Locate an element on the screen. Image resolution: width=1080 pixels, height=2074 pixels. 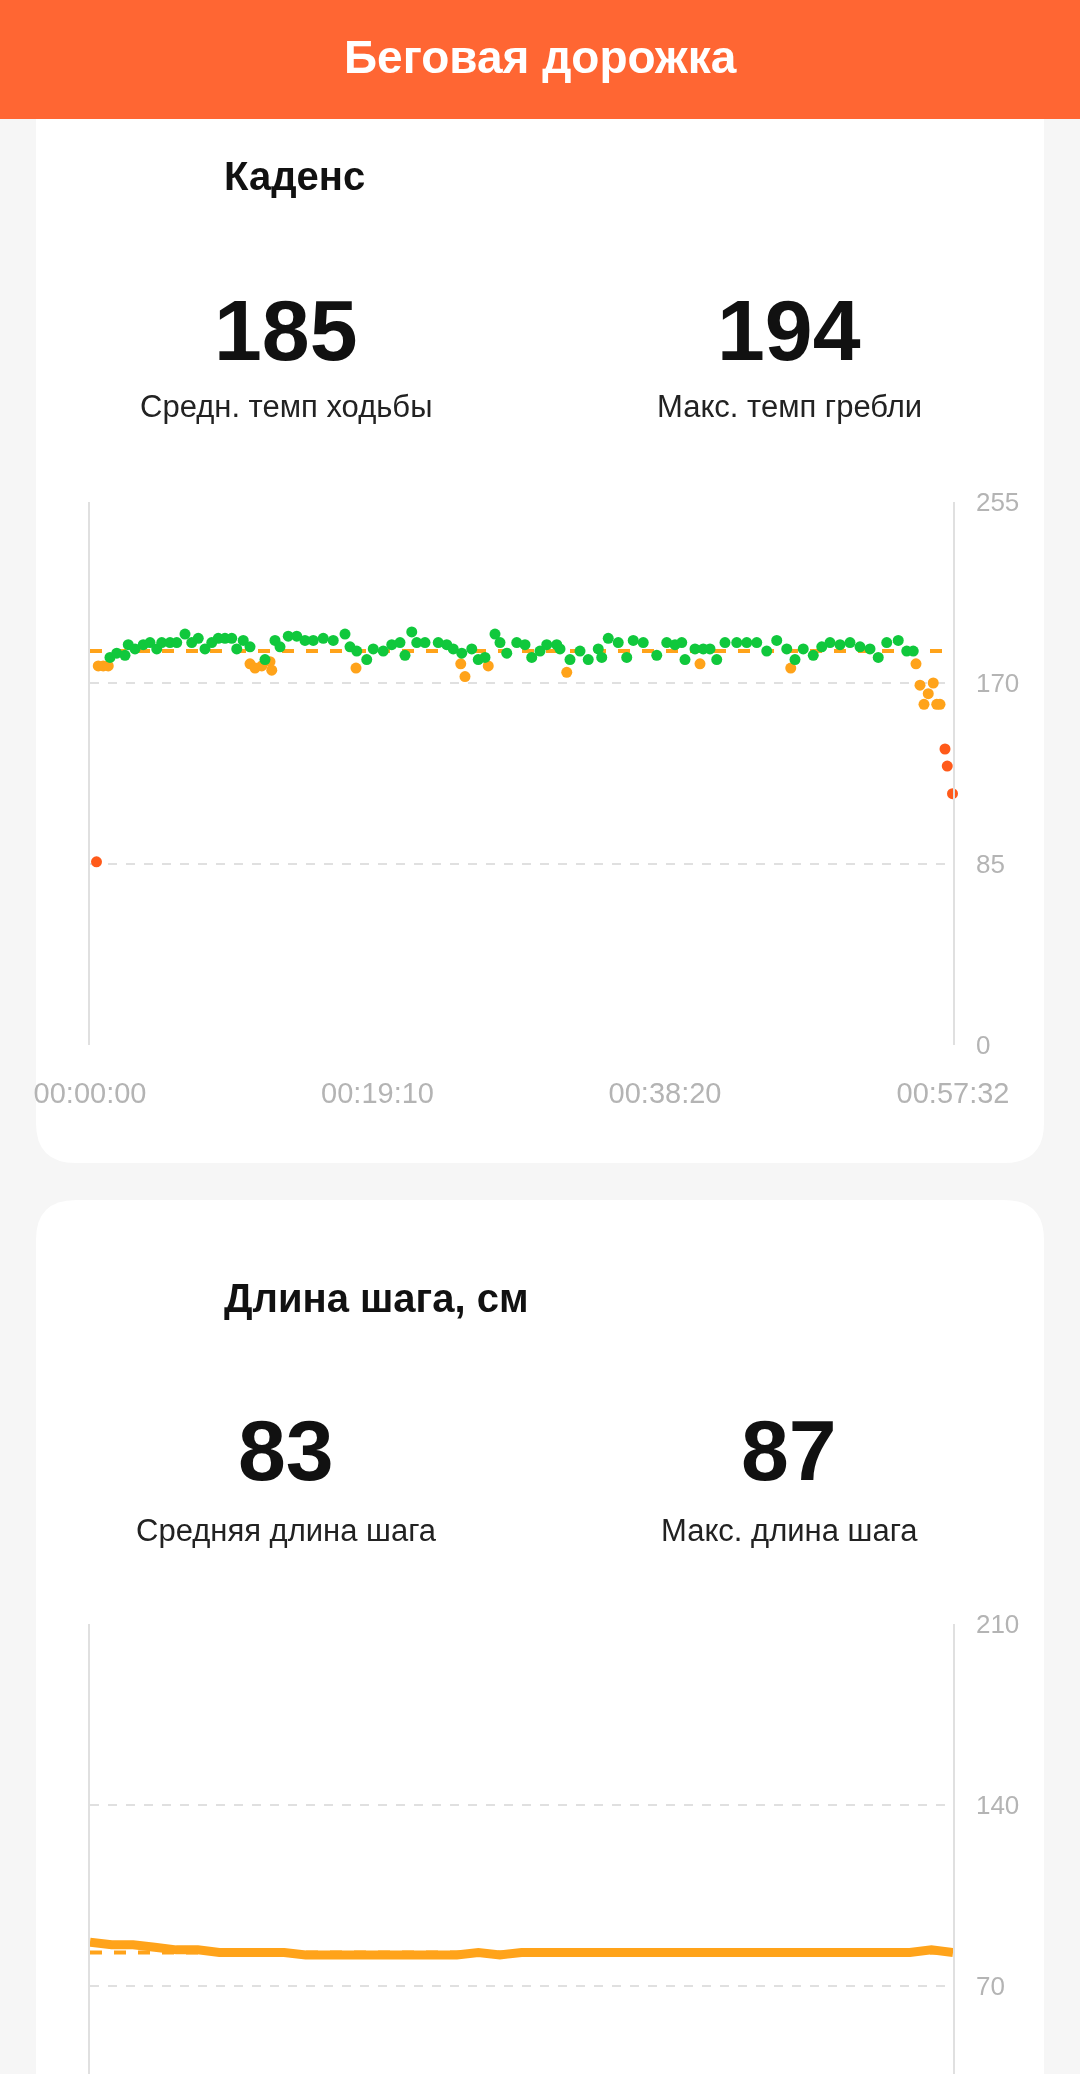
y-tick-label: 140 is located at coordinates (997, 1805).